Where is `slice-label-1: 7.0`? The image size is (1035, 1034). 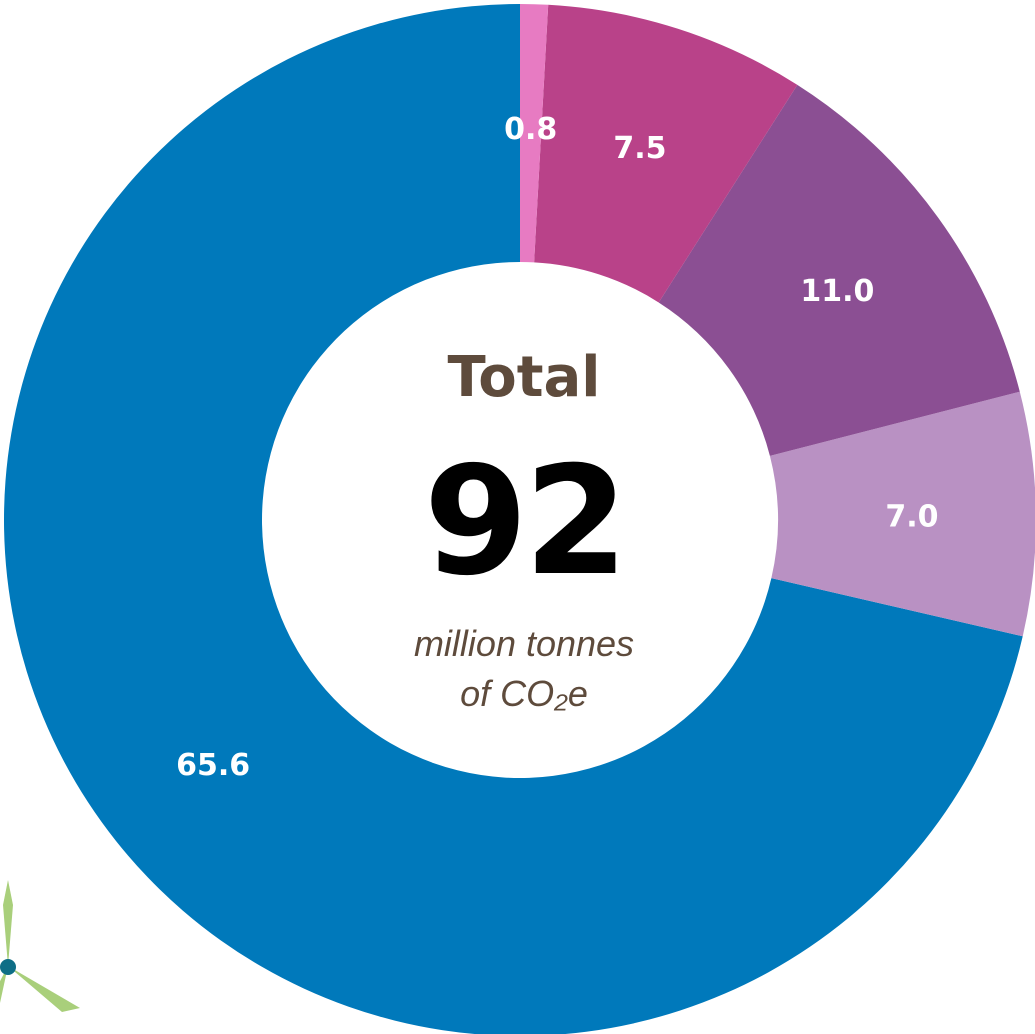 slice-label-1: 7.0 is located at coordinates (911, 516).